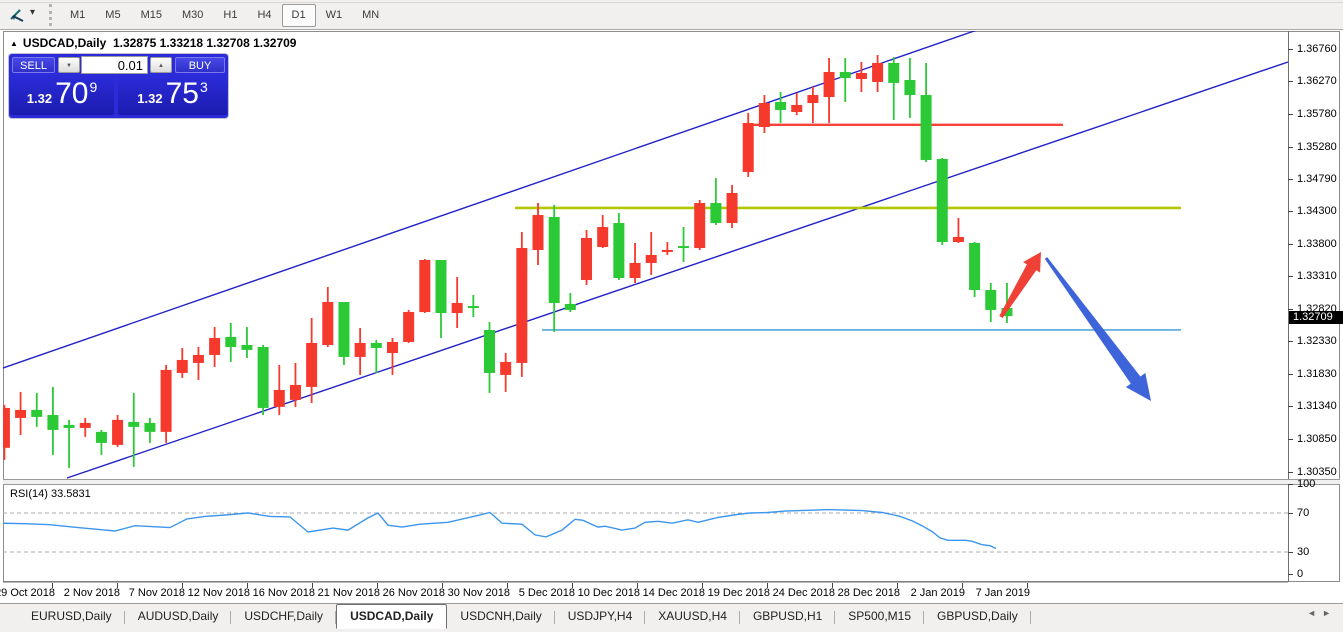 This screenshot has height=632, width=1343. Describe the element at coordinates (334, 14) in the screenshot. I see `timeframe-button-w1: W1` at that location.